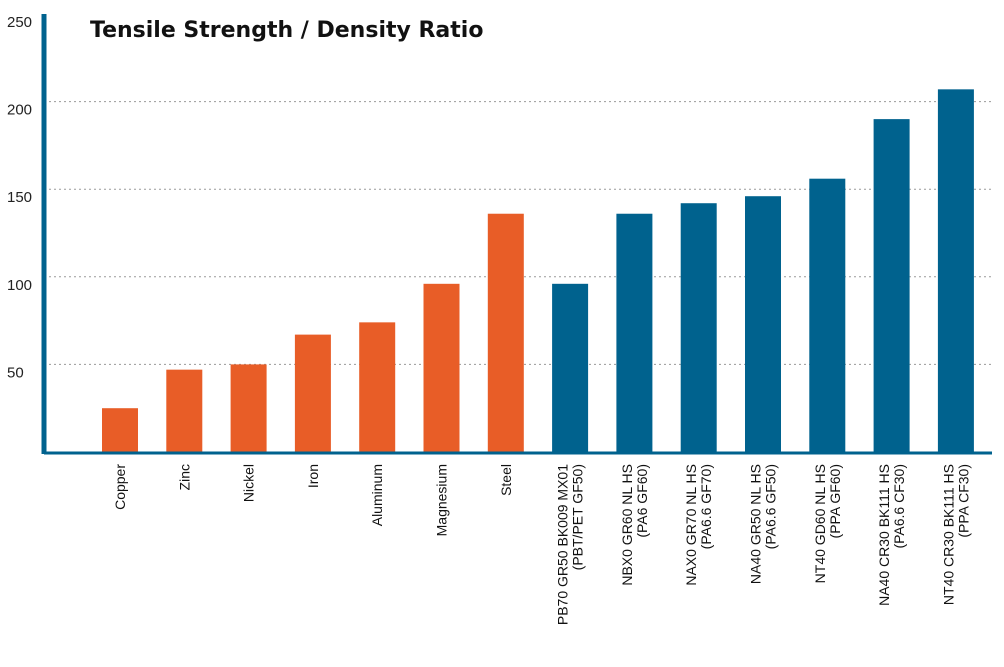 This screenshot has width=1004, height=667. I want to click on x-tick-label: Aluminum, so click(377, 495).